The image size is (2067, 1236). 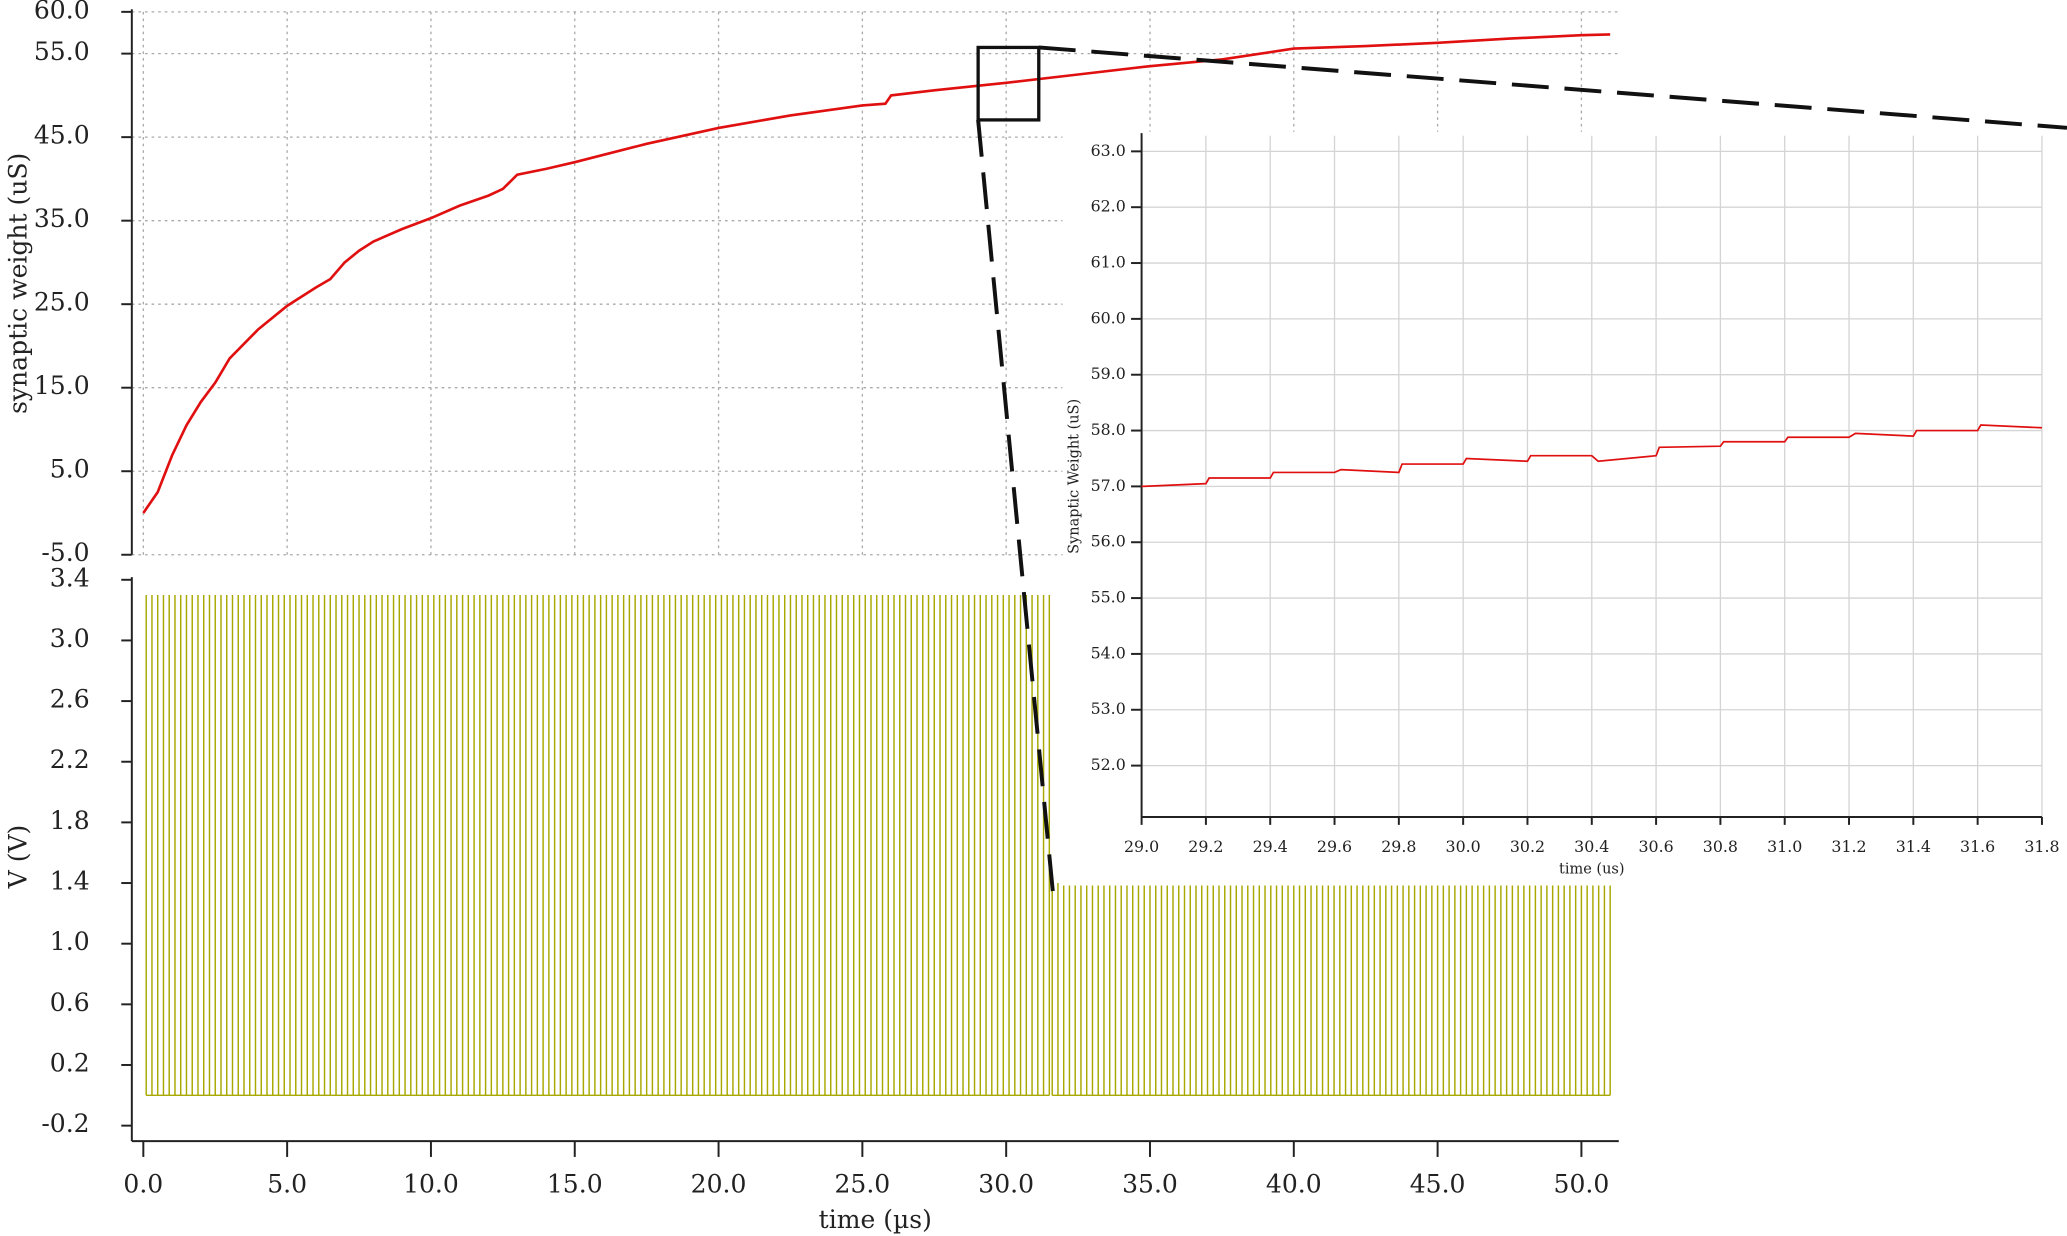 I want to click on y-tick-label: 15.0, so click(x=62, y=385).